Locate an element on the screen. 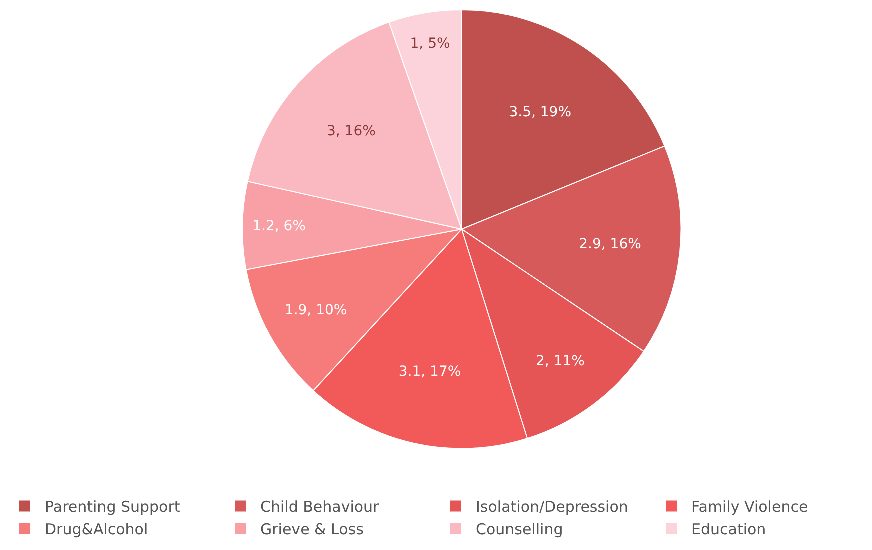 This screenshot has height=550, width=872. legend-label: Education is located at coordinates (729, 529).